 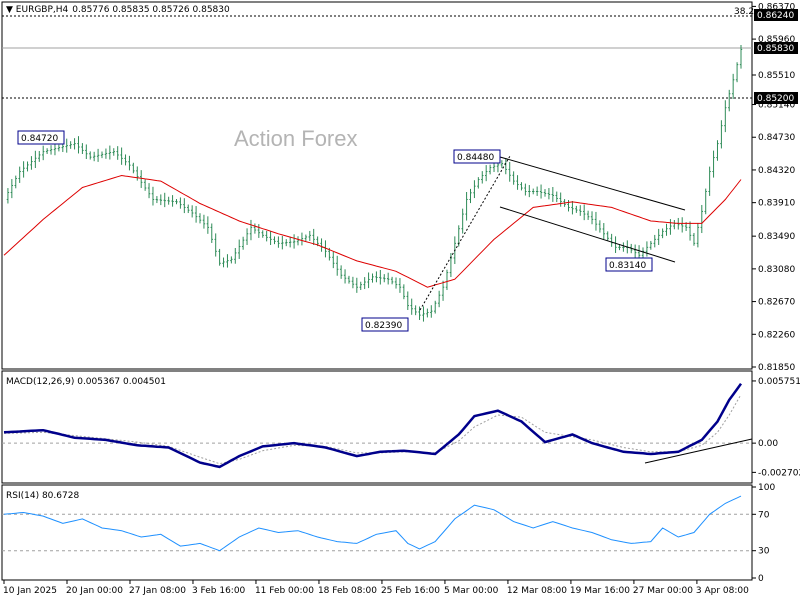 What do you see at coordinates (775, 49) in the screenshot?
I see `current-price-value: 0.85830` at bounding box center [775, 49].